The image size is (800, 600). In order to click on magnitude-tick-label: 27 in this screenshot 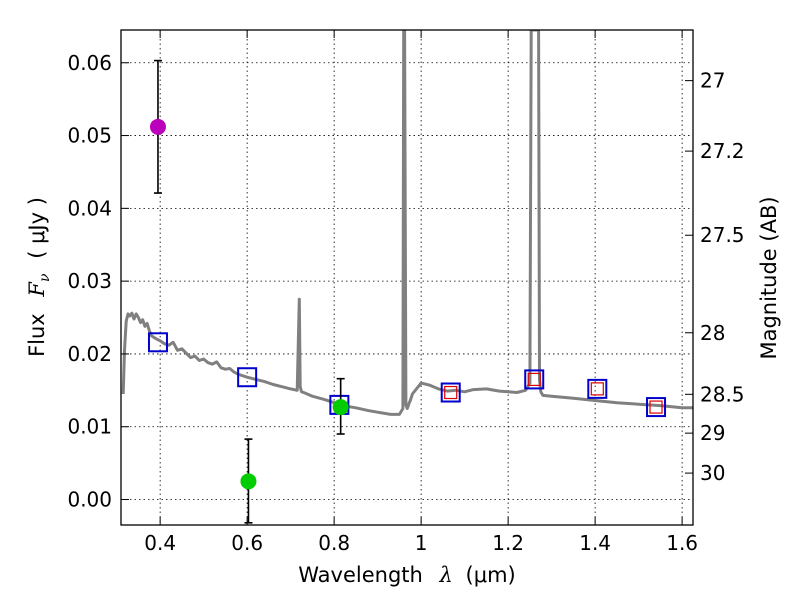, I will do `click(712, 81)`.